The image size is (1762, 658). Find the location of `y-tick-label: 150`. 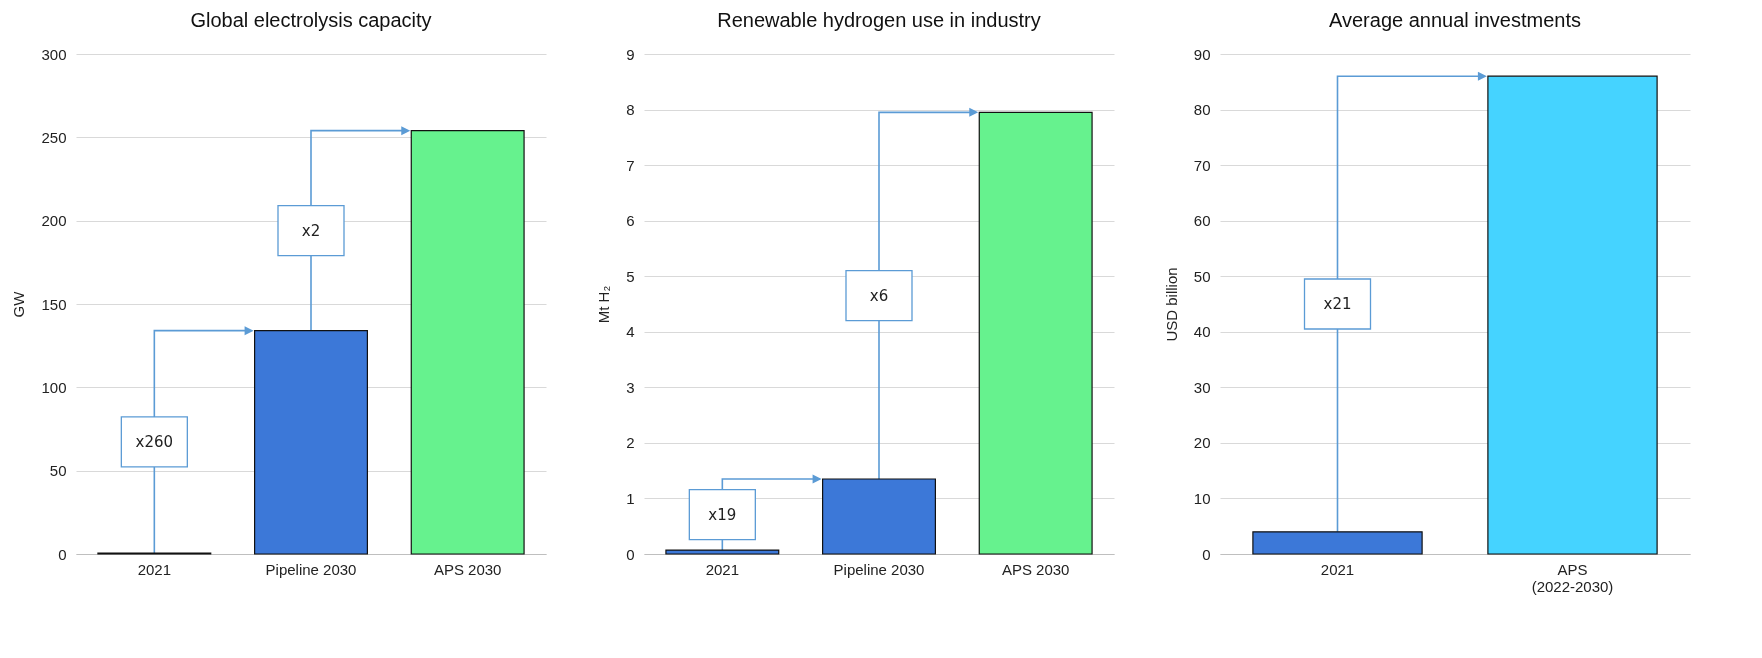

y-tick-label: 150 is located at coordinates (54, 304).